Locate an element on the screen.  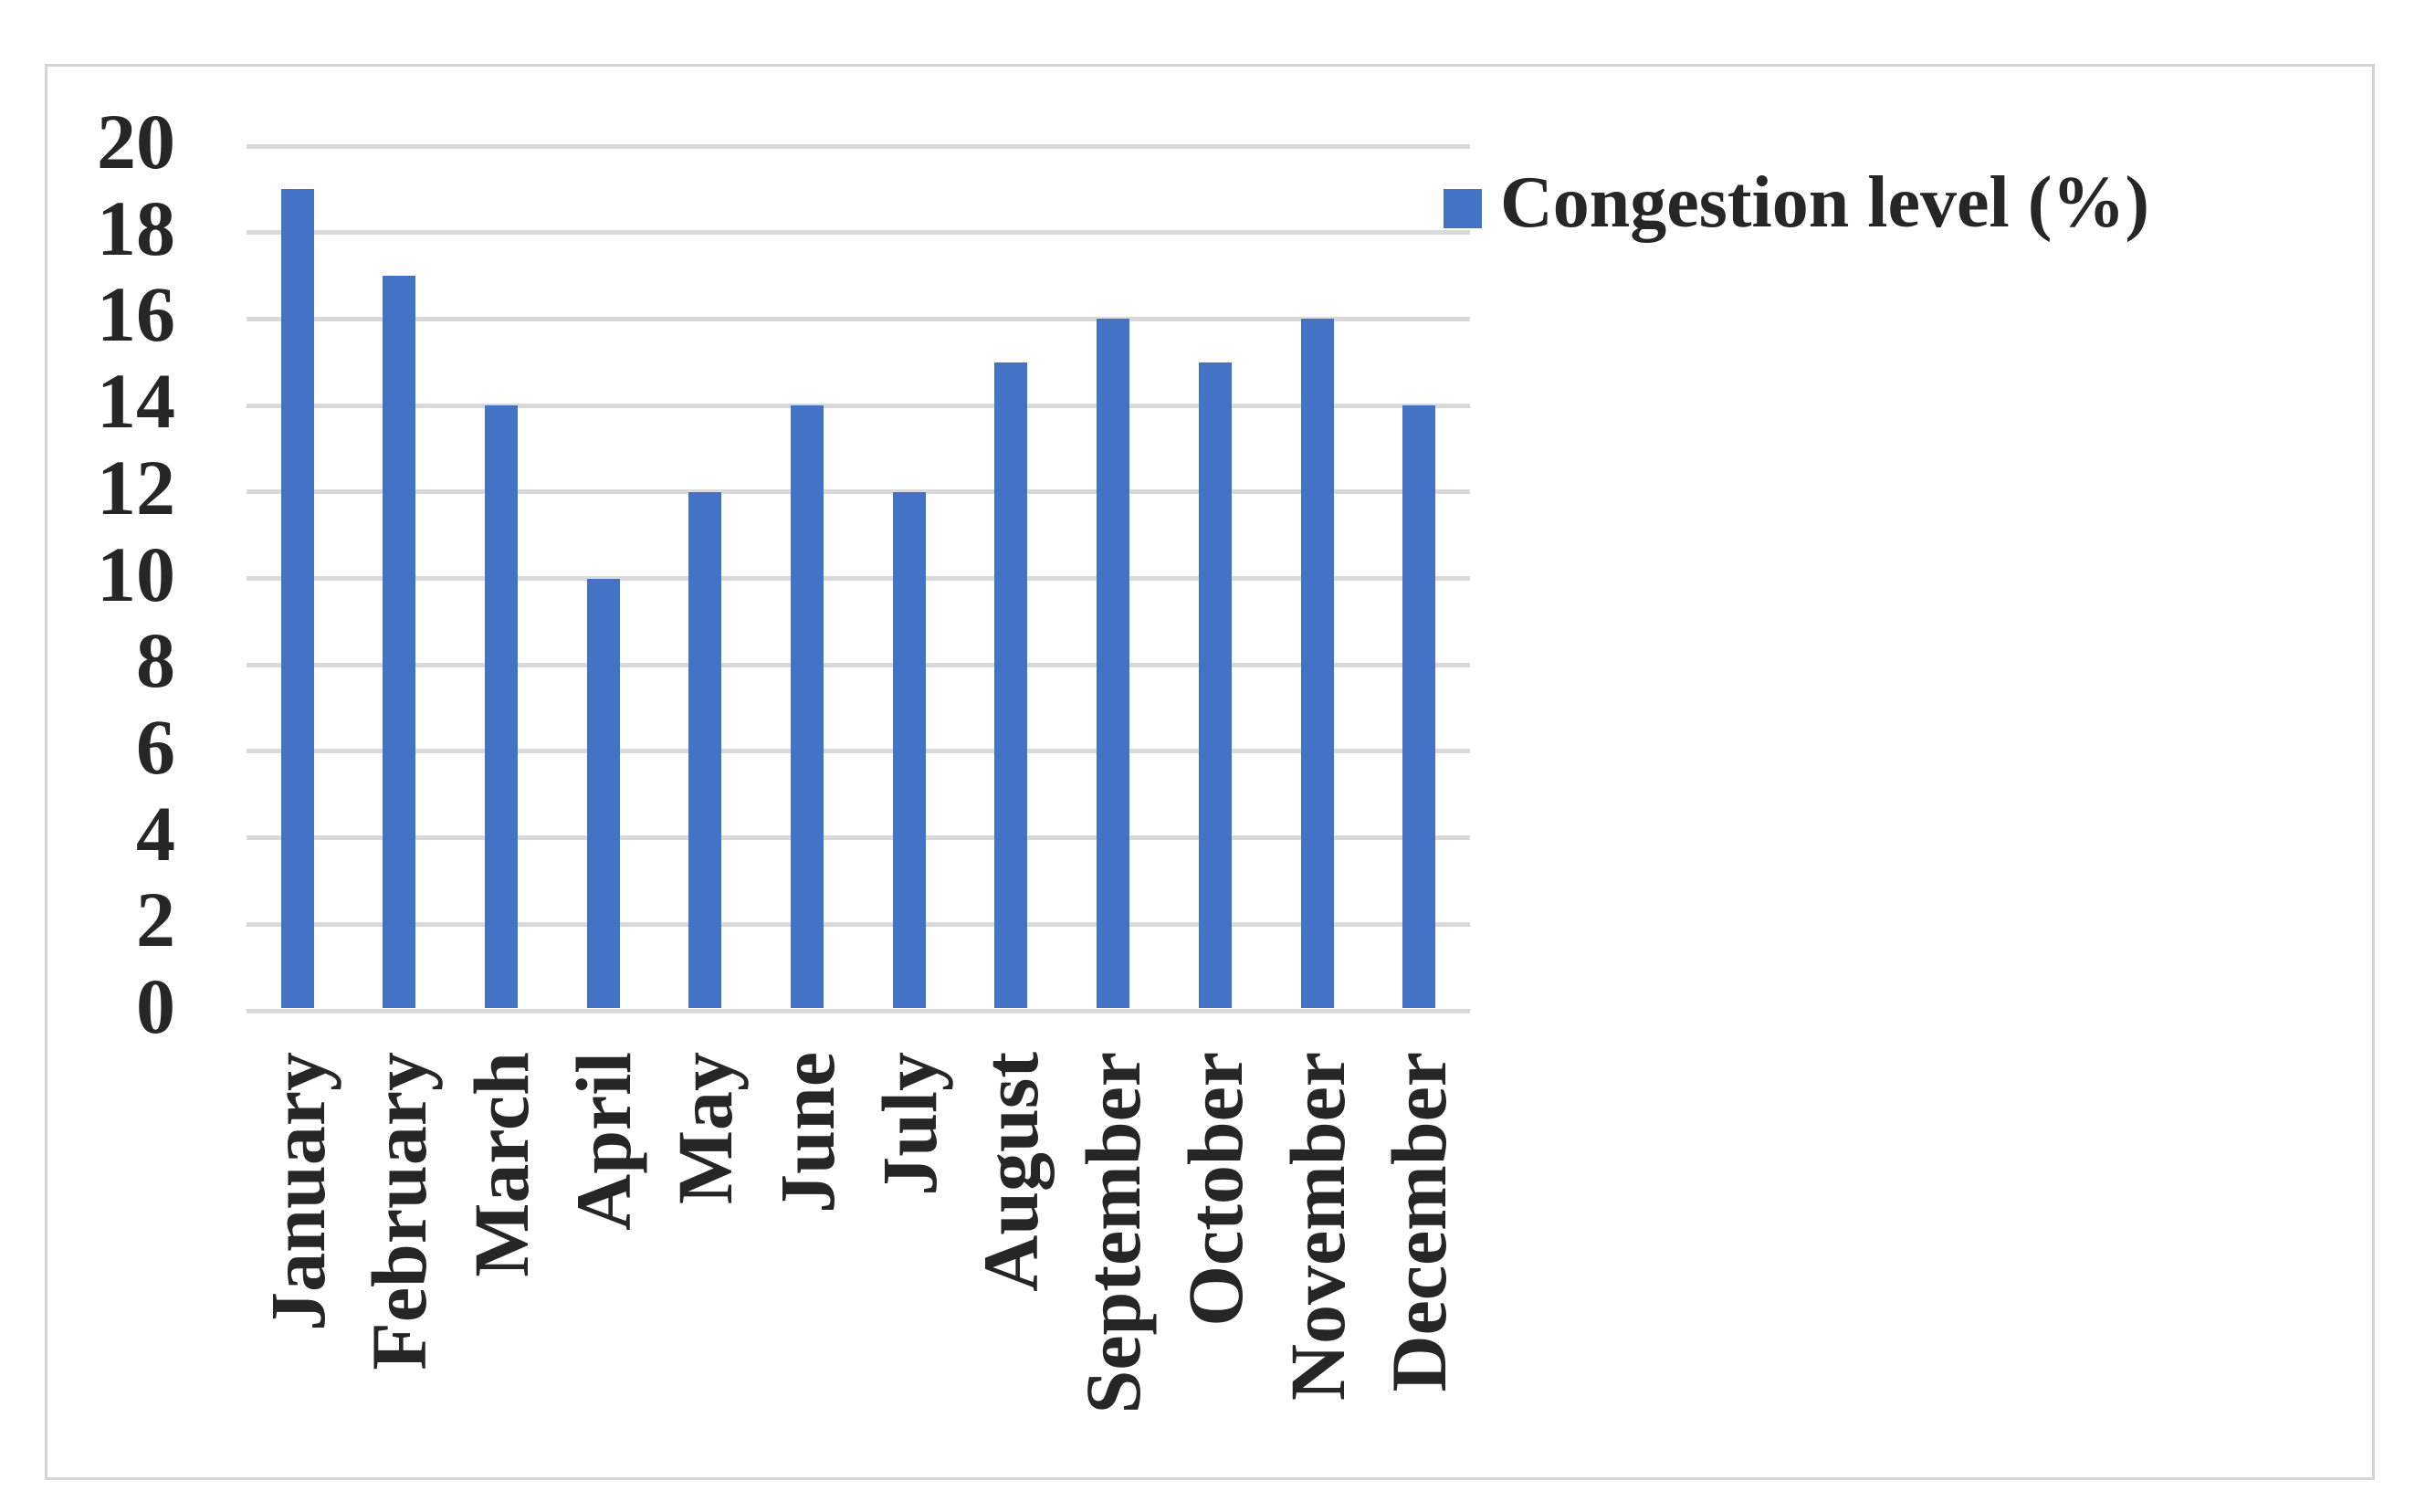
x-tick-text: October is located at coordinates (1215, 1189).